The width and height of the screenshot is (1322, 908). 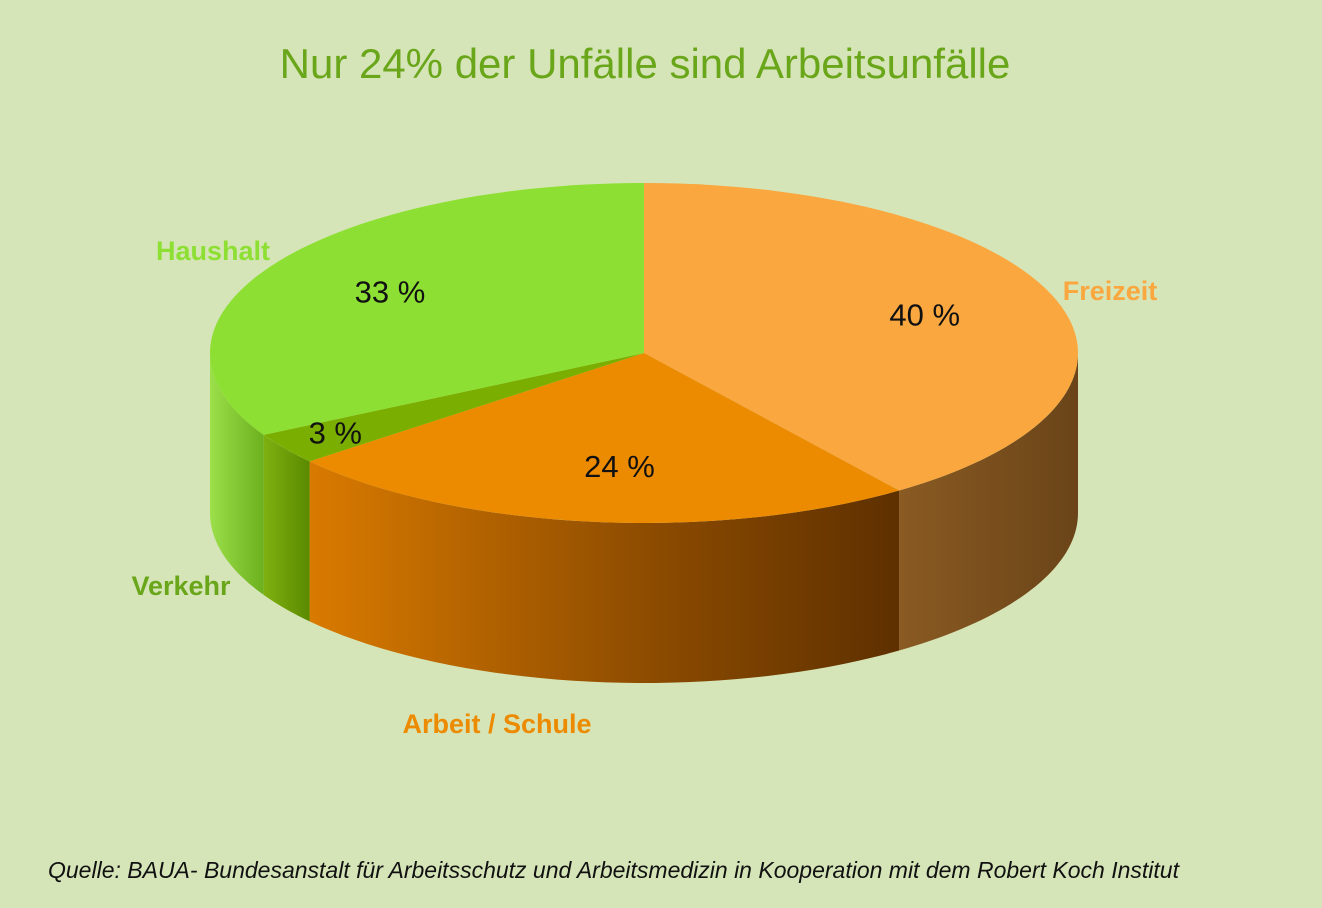 What do you see at coordinates (335, 432) in the screenshot?
I see `value-label: 3 %` at bounding box center [335, 432].